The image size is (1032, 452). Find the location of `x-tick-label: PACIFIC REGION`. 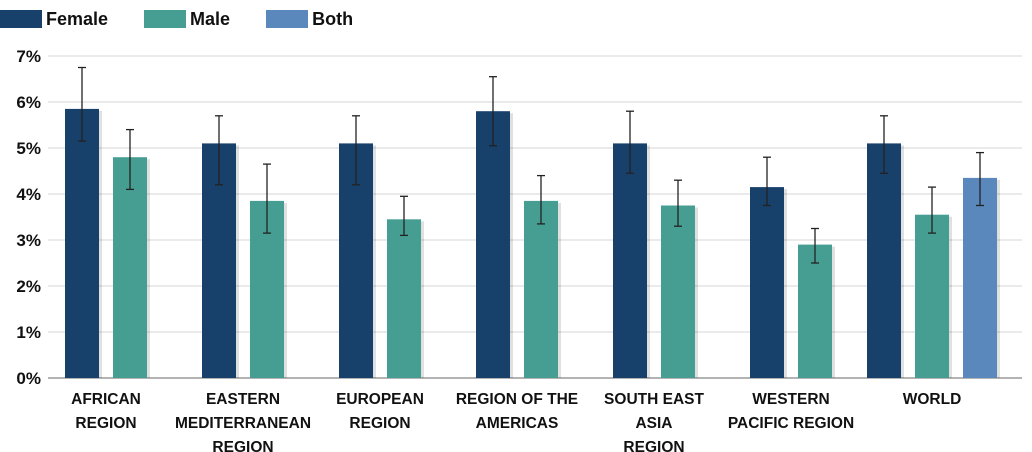

x-tick-label: PACIFIC REGION is located at coordinates (791, 423).